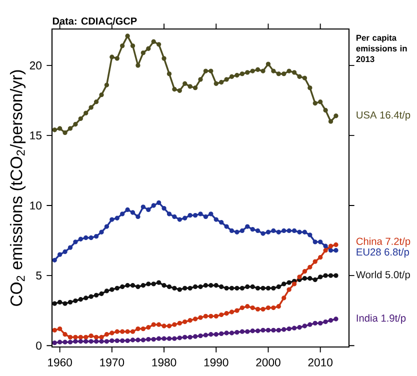  I want to click on y-tick-label: 20, so click(36, 65).